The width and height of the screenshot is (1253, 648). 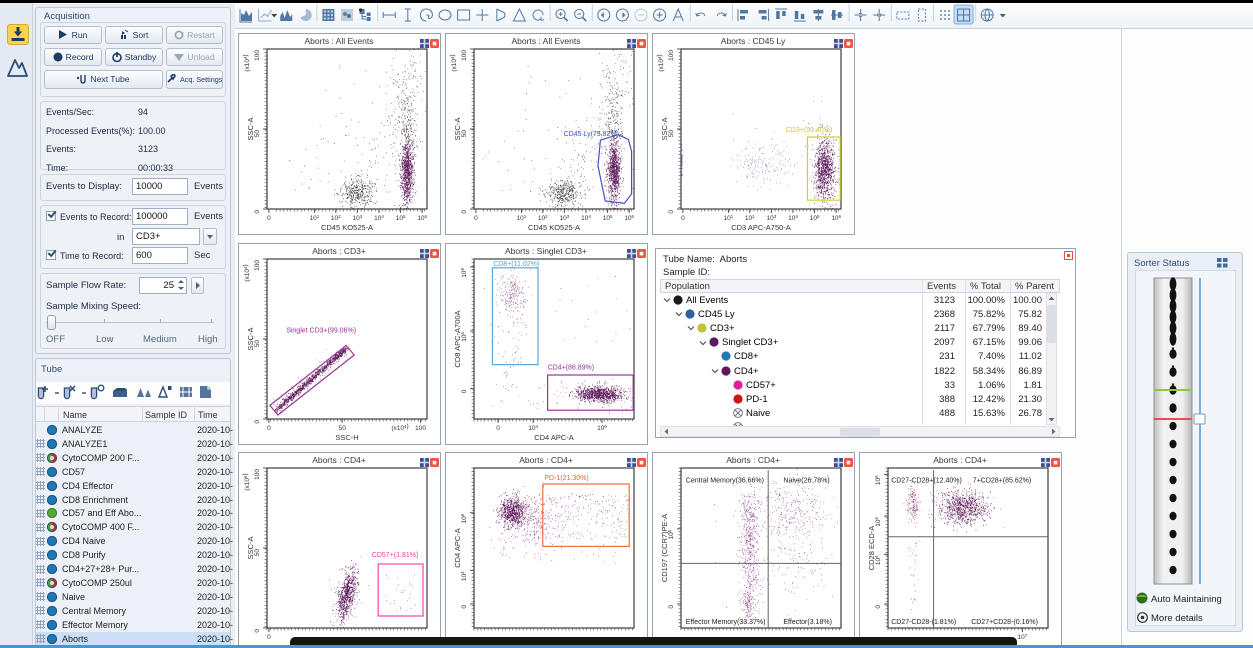 I want to click on svg-text: CD4+(86.89%), so click(x=571, y=367).